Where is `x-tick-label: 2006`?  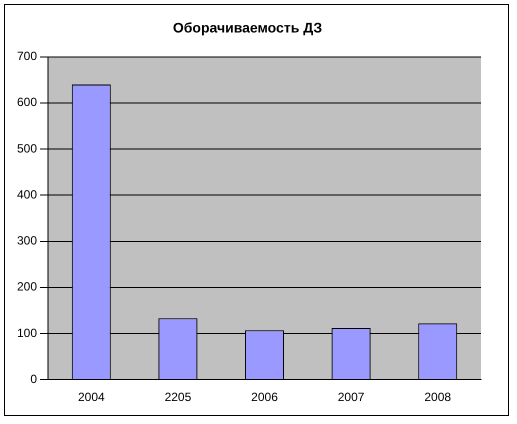 x-tick-label: 2006 is located at coordinates (264, 397).